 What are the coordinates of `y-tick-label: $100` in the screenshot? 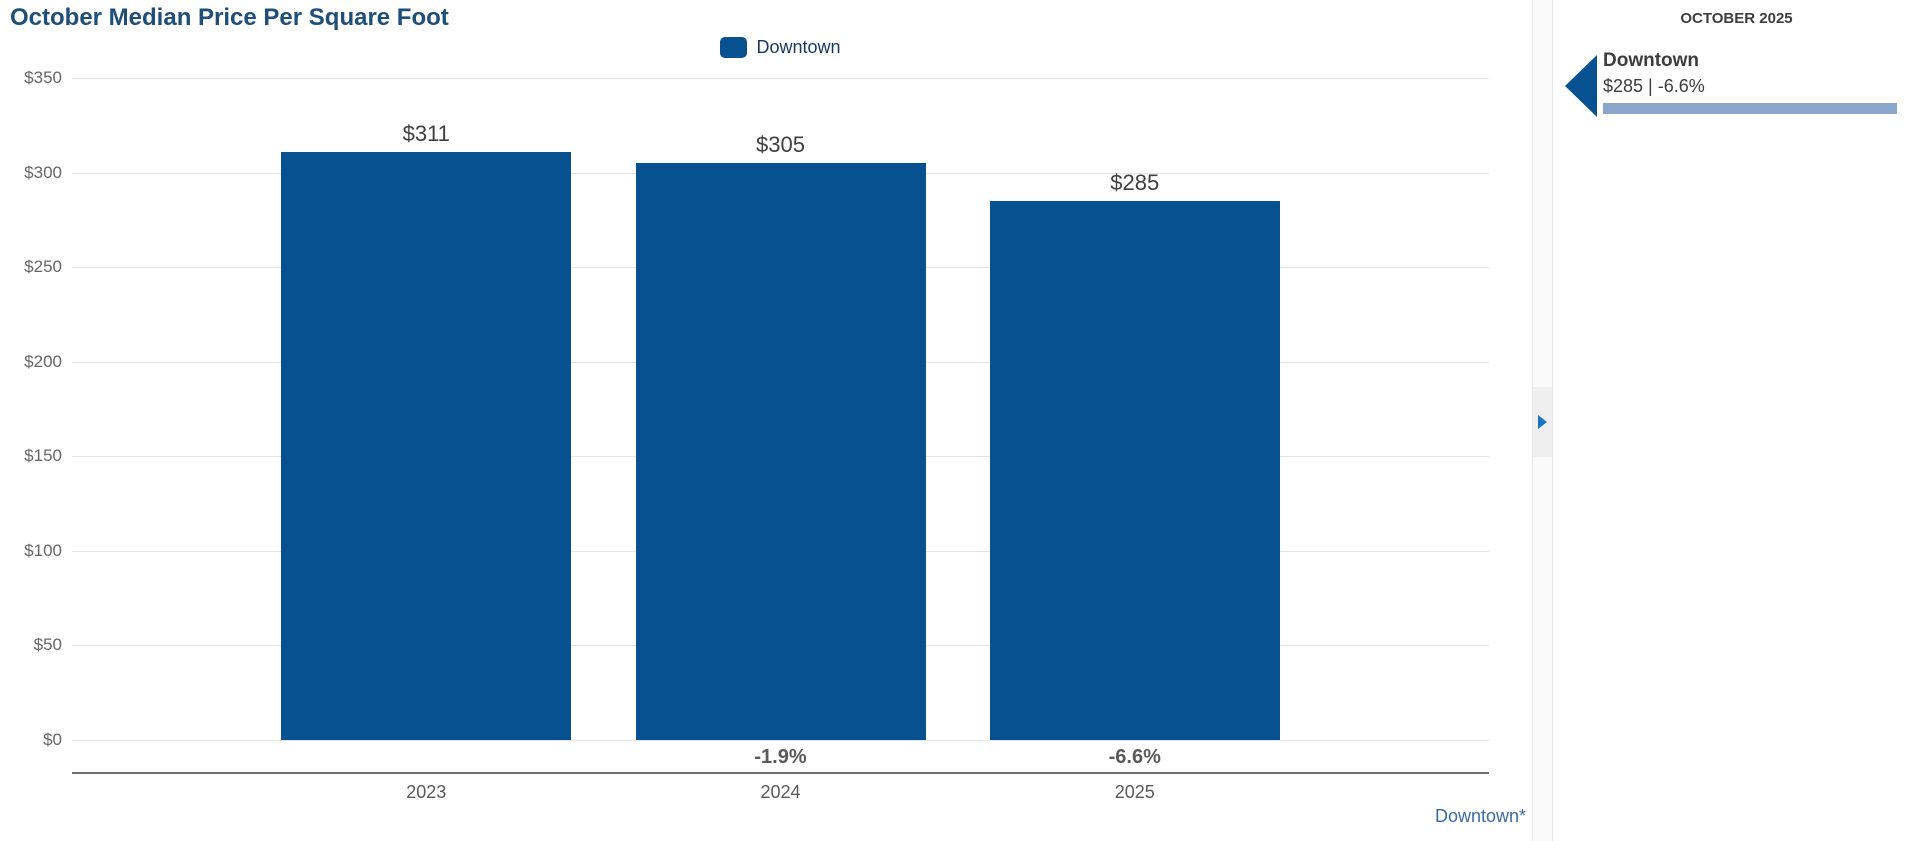 It's located at (43, 550).